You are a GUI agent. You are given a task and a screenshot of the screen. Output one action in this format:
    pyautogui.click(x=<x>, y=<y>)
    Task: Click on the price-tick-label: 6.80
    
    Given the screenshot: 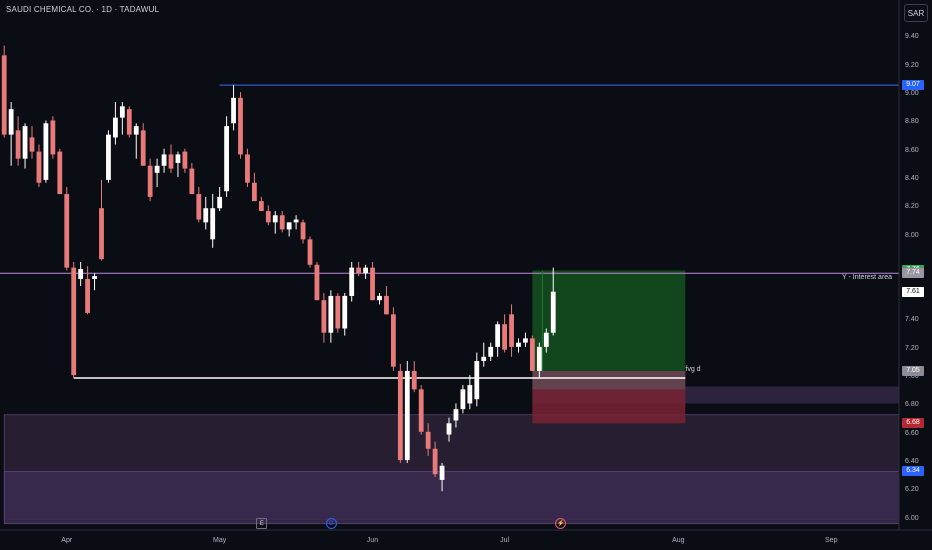 What is the action you would take?
    pyautogui.click(x=912, y=405)
    